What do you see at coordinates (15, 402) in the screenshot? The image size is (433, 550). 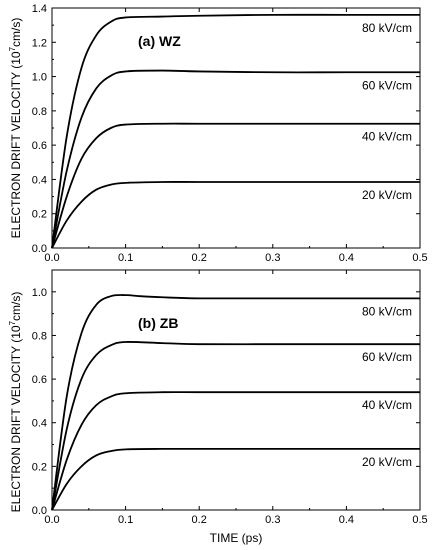 I see `panel-b-ylabel: ELECTRON DRIFT VELOCITY (107cm/s)` at bounding box center [15, 402].